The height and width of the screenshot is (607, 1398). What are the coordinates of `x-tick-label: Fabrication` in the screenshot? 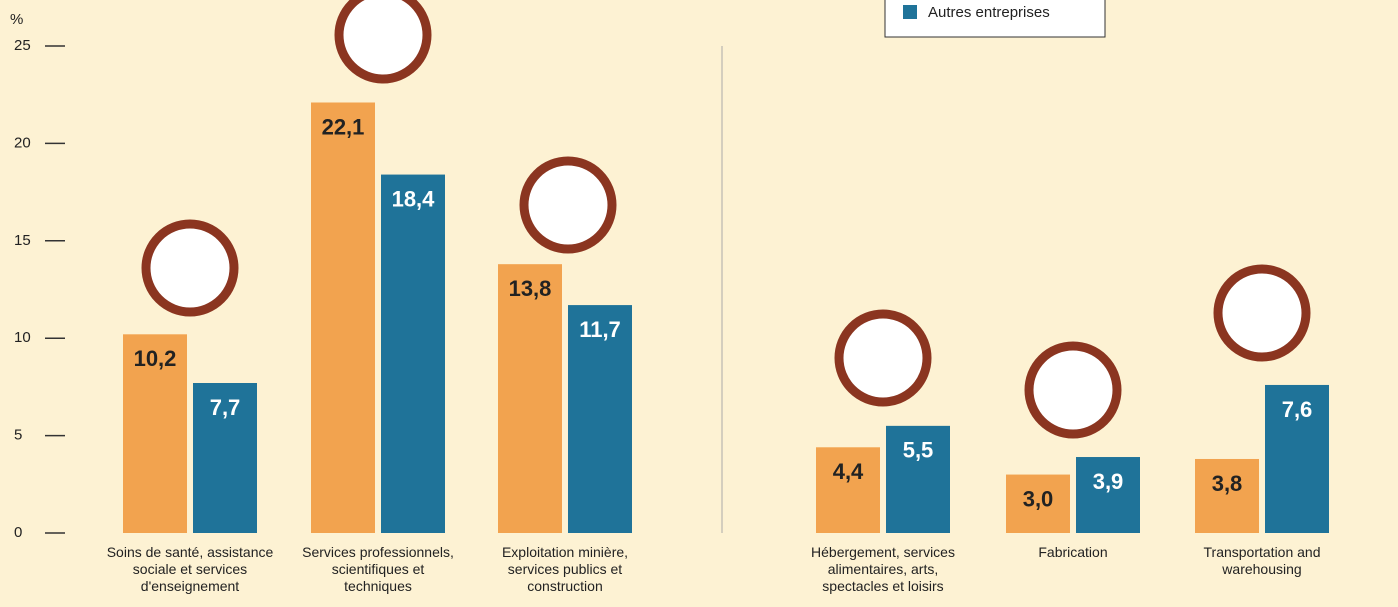 It's located at (1073, 552).